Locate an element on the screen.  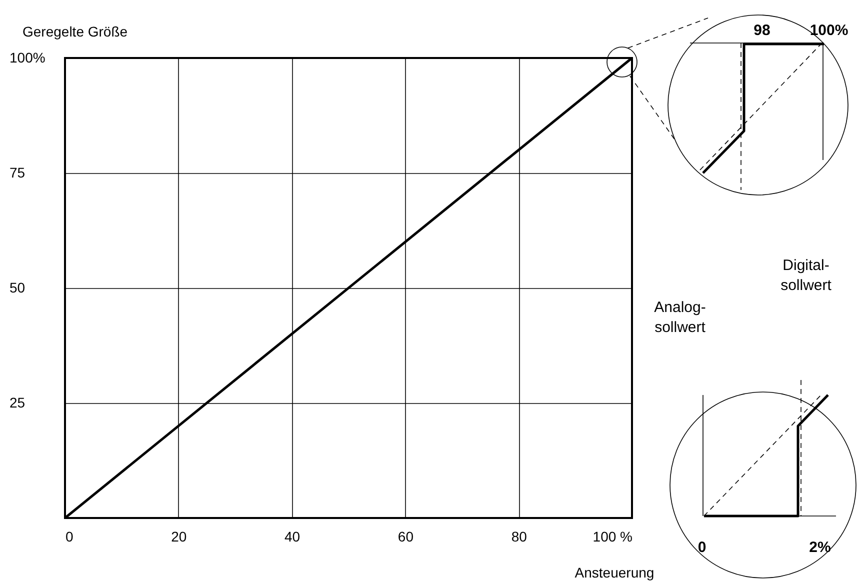
x-axis-title: Ansteuerung is located at coordinates (614, 572).